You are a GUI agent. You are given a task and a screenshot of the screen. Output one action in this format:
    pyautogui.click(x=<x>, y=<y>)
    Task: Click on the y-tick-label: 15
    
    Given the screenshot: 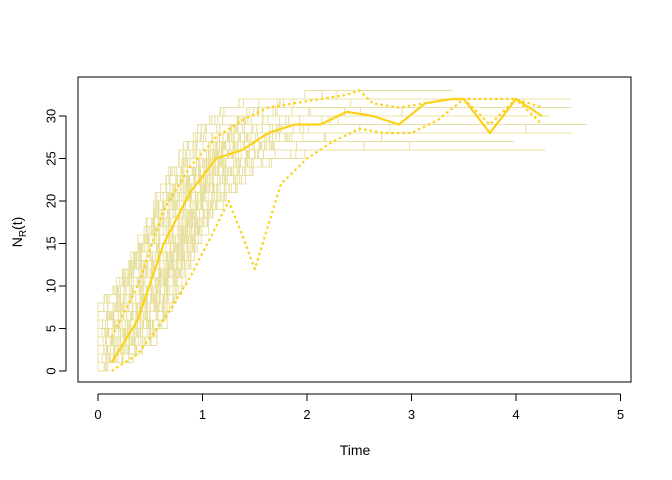 What is the action you would take?
    pyautogui.click(x=50, y=243)
    